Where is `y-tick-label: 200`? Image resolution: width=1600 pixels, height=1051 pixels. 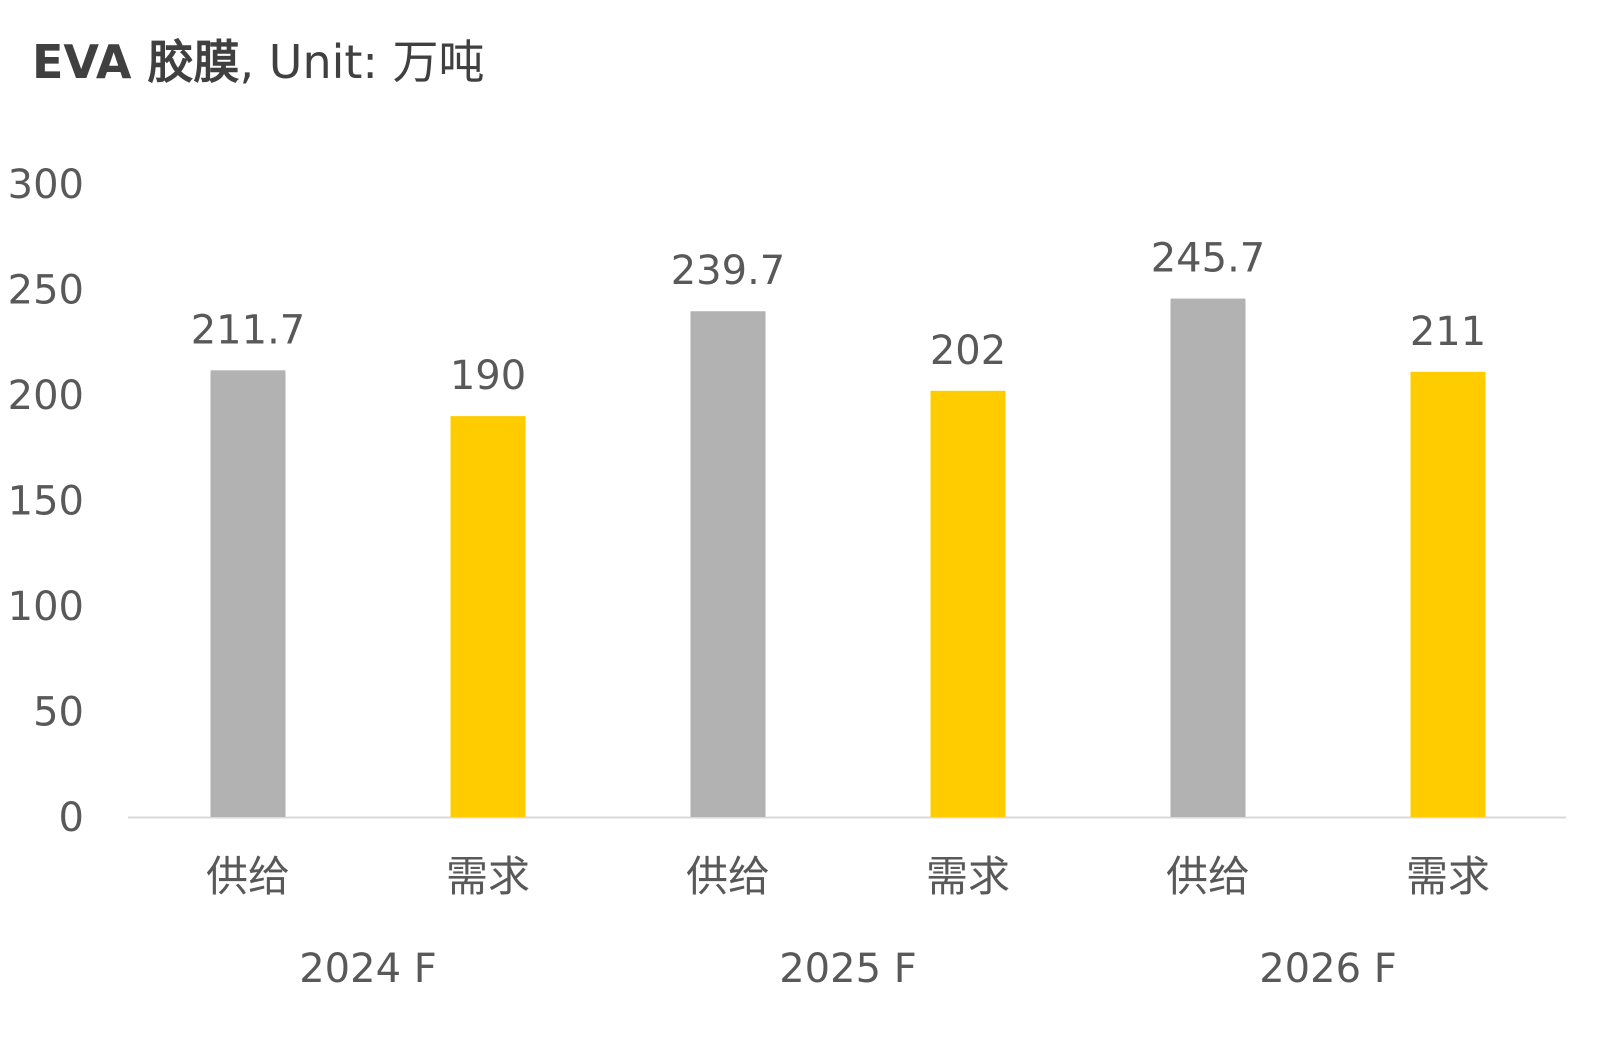
y-tick-label: 200 is located at coordinates (46, 396).